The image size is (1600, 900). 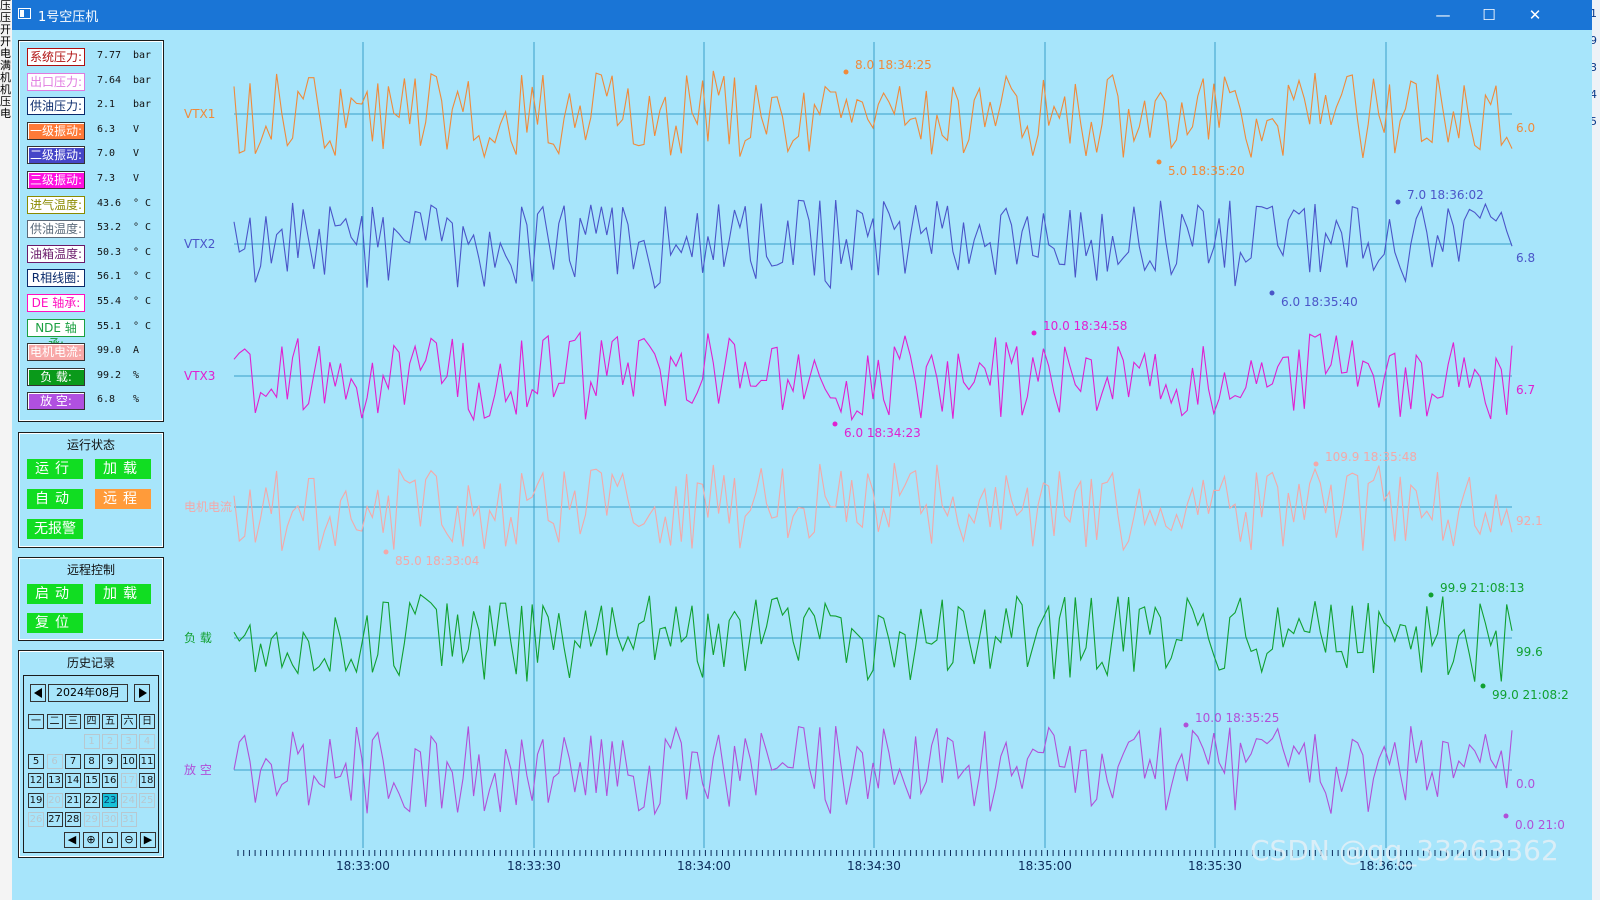 I want to click on series-label: VTX1, so click(x=199, y=114).